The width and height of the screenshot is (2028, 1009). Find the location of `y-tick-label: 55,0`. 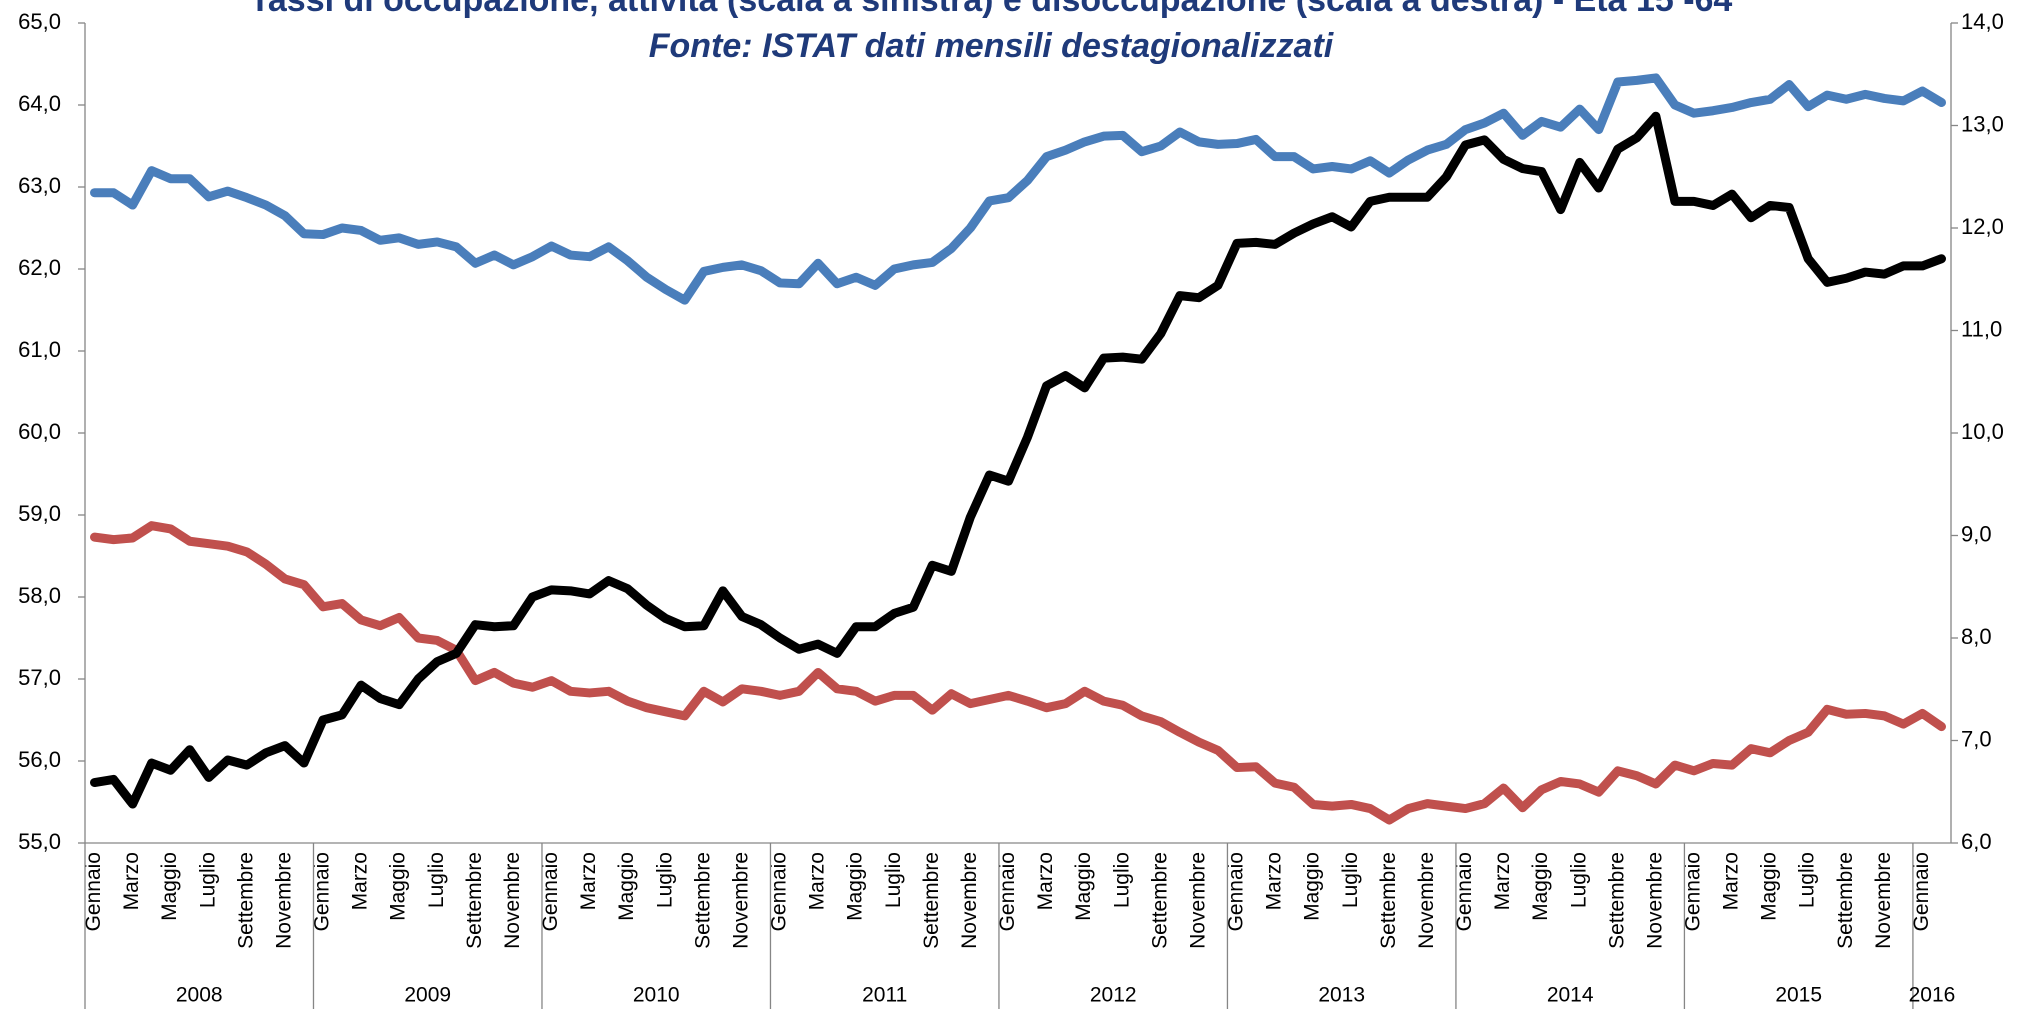

y-tick-label: 55,0 is located at coordinates (39, 841).